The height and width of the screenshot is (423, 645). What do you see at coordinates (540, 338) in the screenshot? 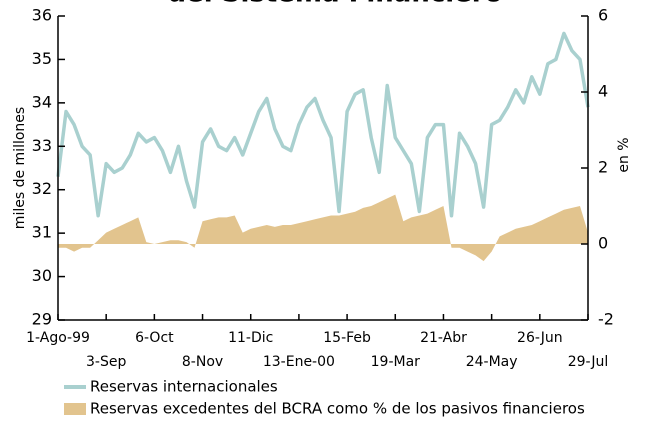
I see `x-tick-label: 26-Jun` at bounding box center [540, 338].